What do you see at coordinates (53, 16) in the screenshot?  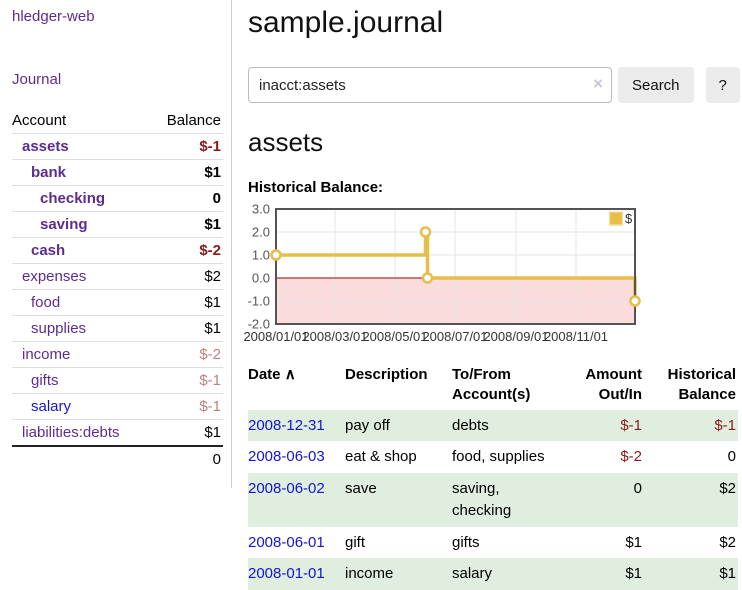 I see `app-title-link: hledger-web` at bounding box center [53, 16].